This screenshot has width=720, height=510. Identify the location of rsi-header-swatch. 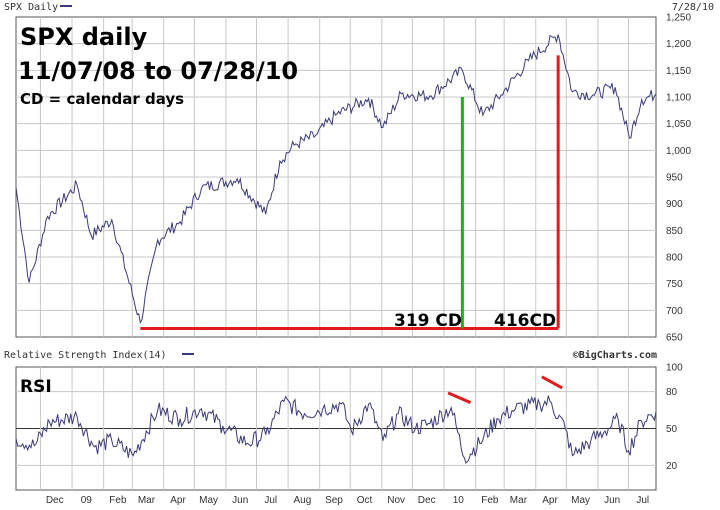
(188, 354).